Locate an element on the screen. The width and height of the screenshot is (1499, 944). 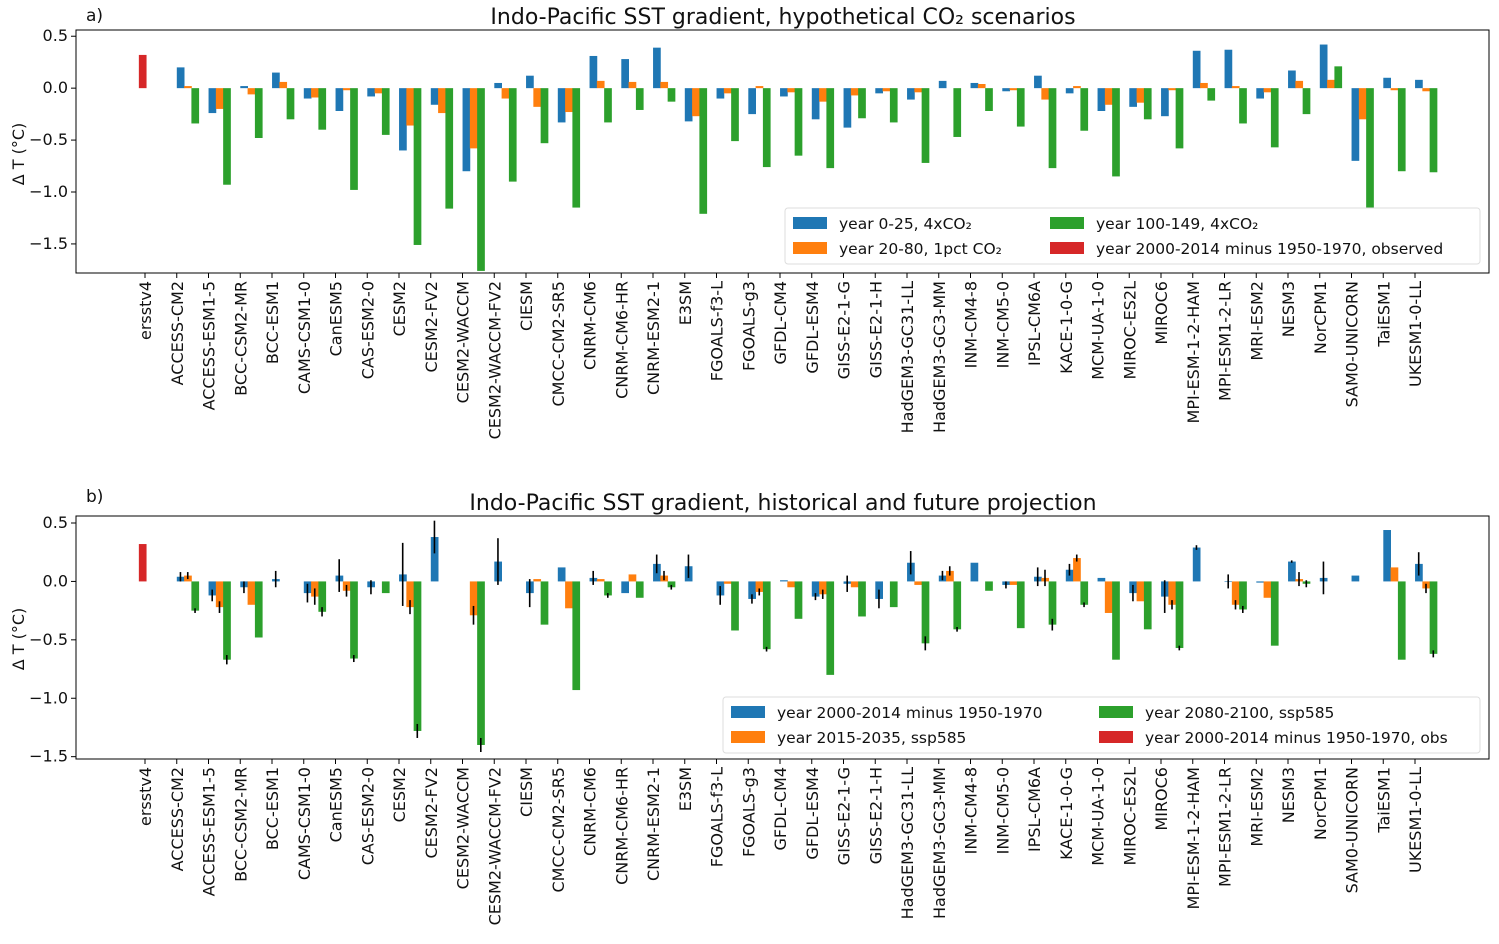
category-label: NESM3 is located at coordinates (1288, 309).